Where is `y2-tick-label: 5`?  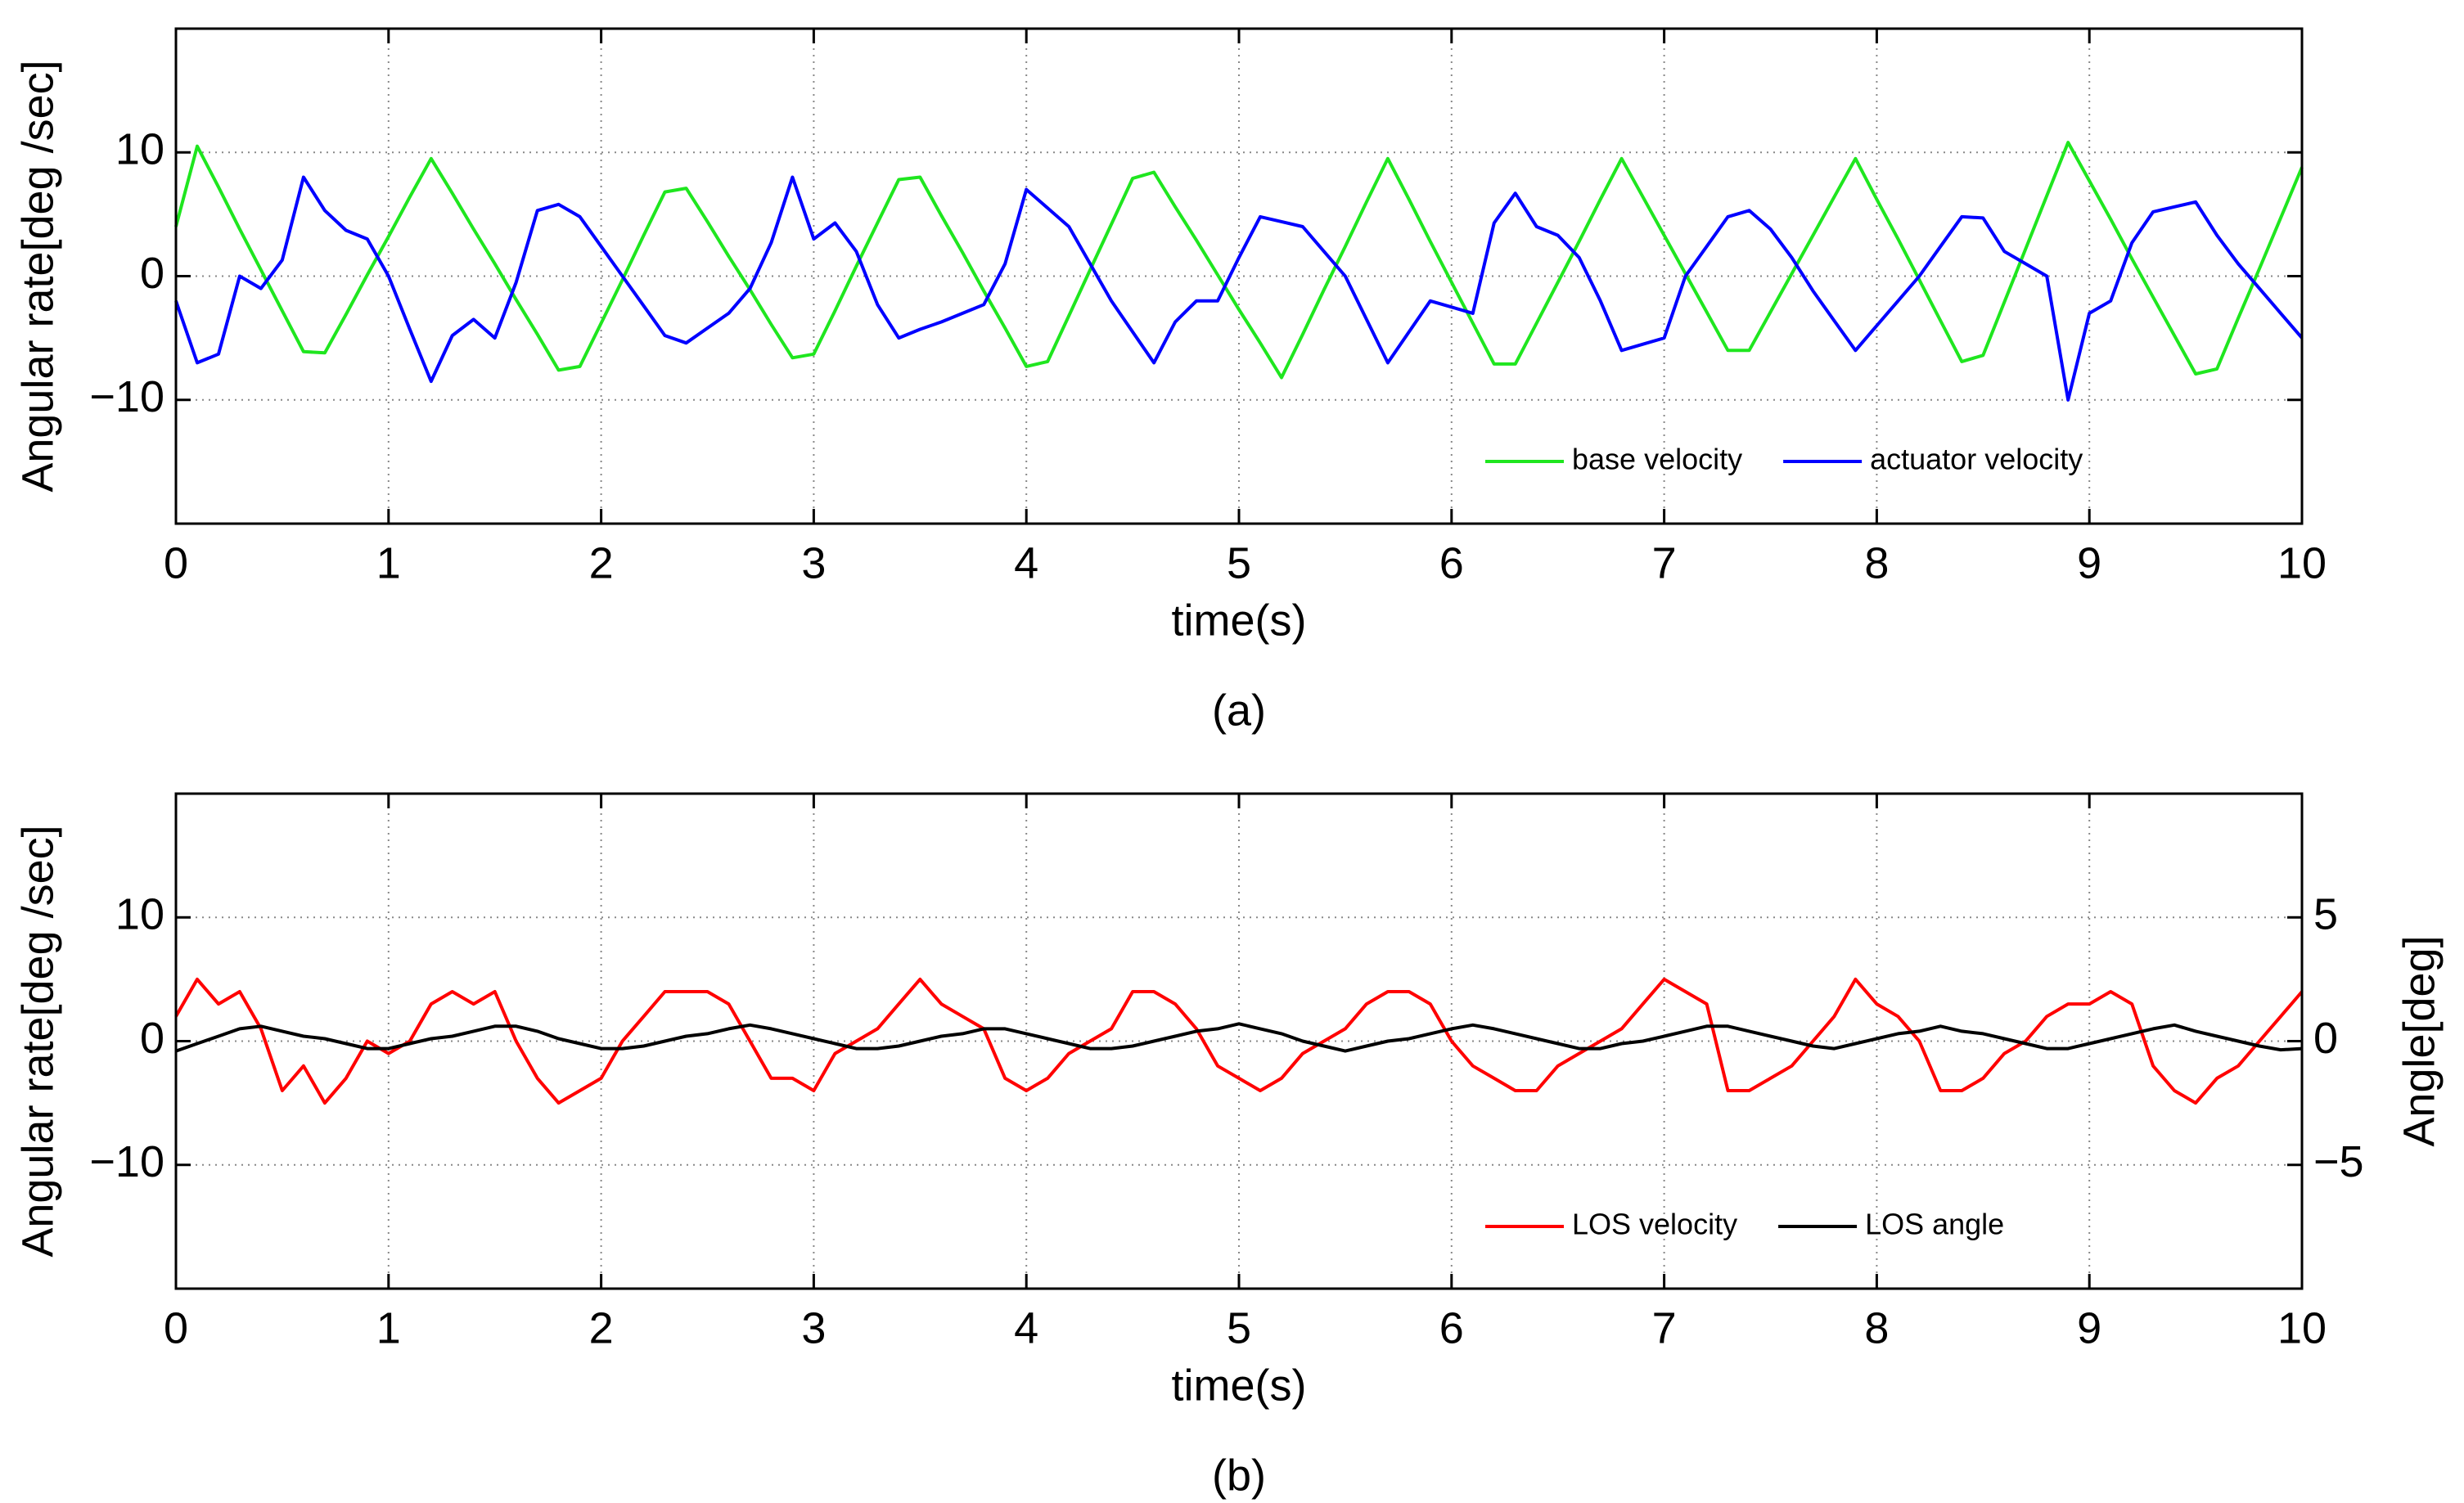 y2-tick-label: 5 is located at coordinates (2325, 915).